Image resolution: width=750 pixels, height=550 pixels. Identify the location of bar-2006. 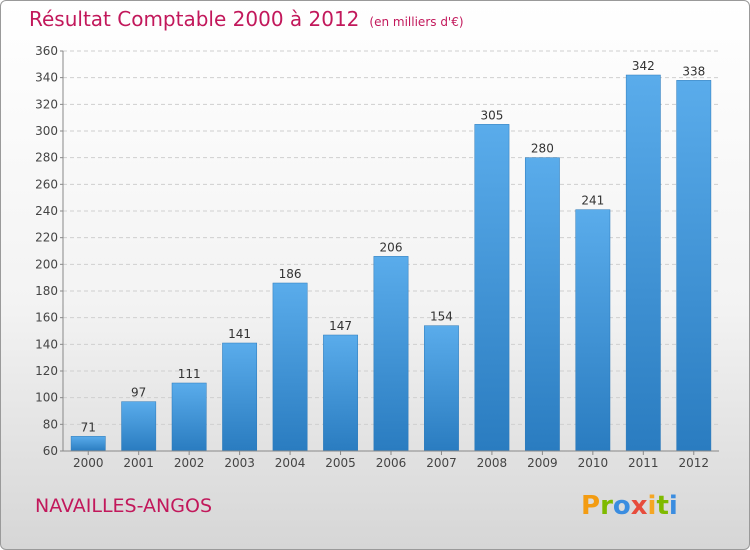
(391, 354).